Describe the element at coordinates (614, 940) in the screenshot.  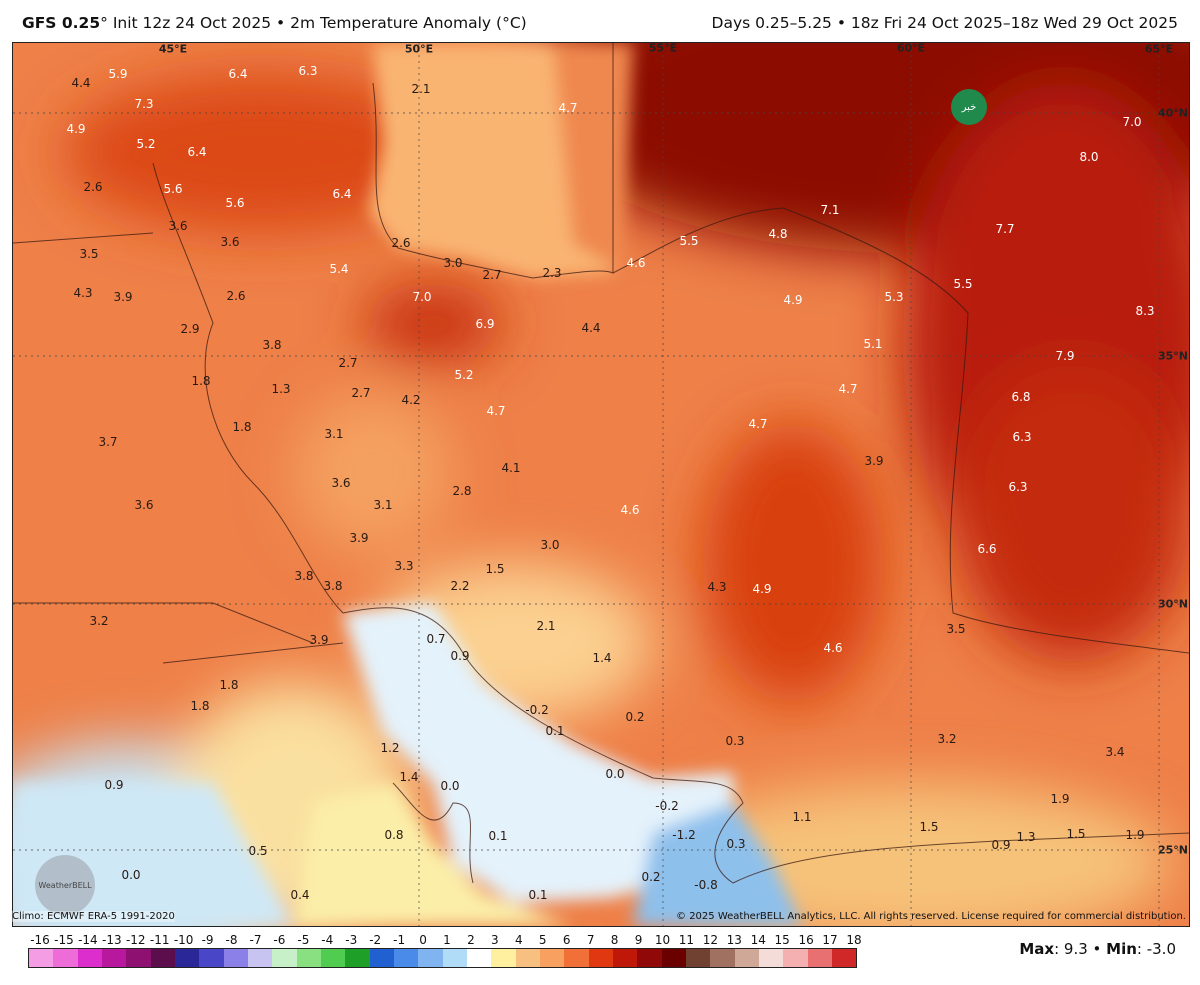
I see `colorbar-tick: 8` at that location.